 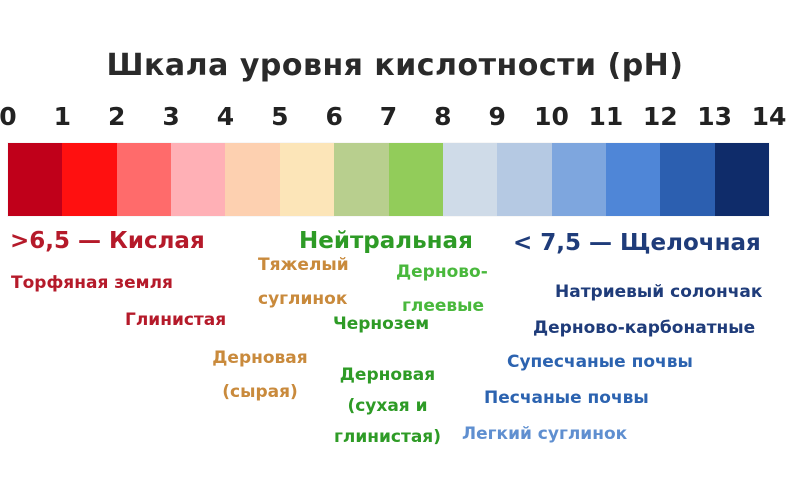 What do you see at coordinates (395, 65) in the screenshot?
I see `page-title: Шкала уровня кислотности (pH)` at bounding box center [395, 65].